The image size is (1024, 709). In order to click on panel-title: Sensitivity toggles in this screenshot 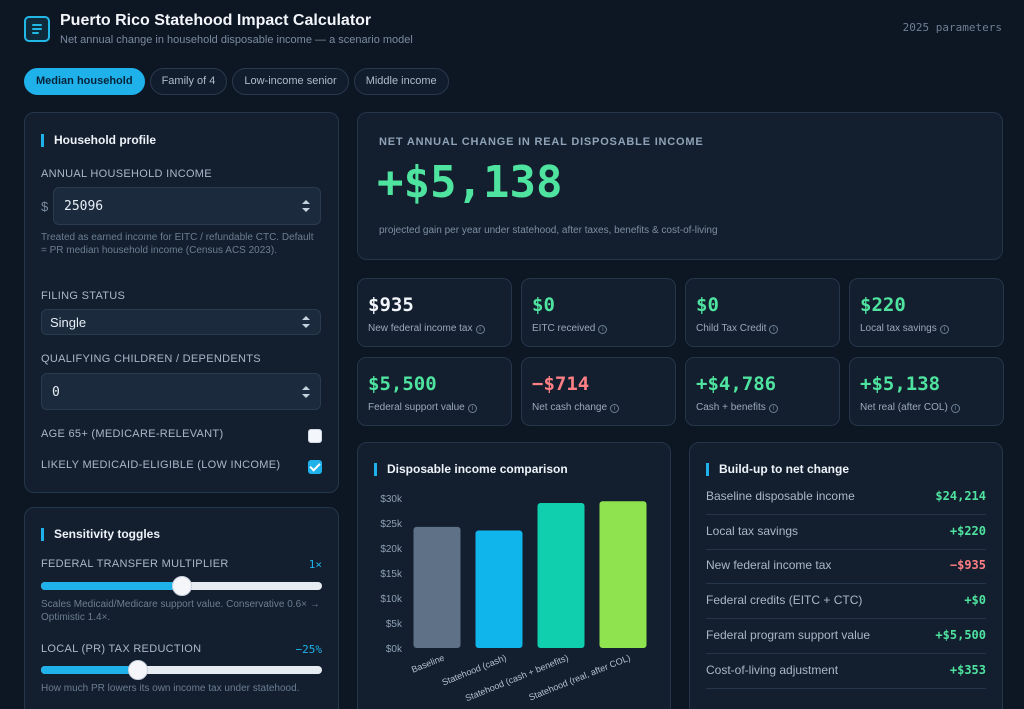, I will do `click(100, 534)`.